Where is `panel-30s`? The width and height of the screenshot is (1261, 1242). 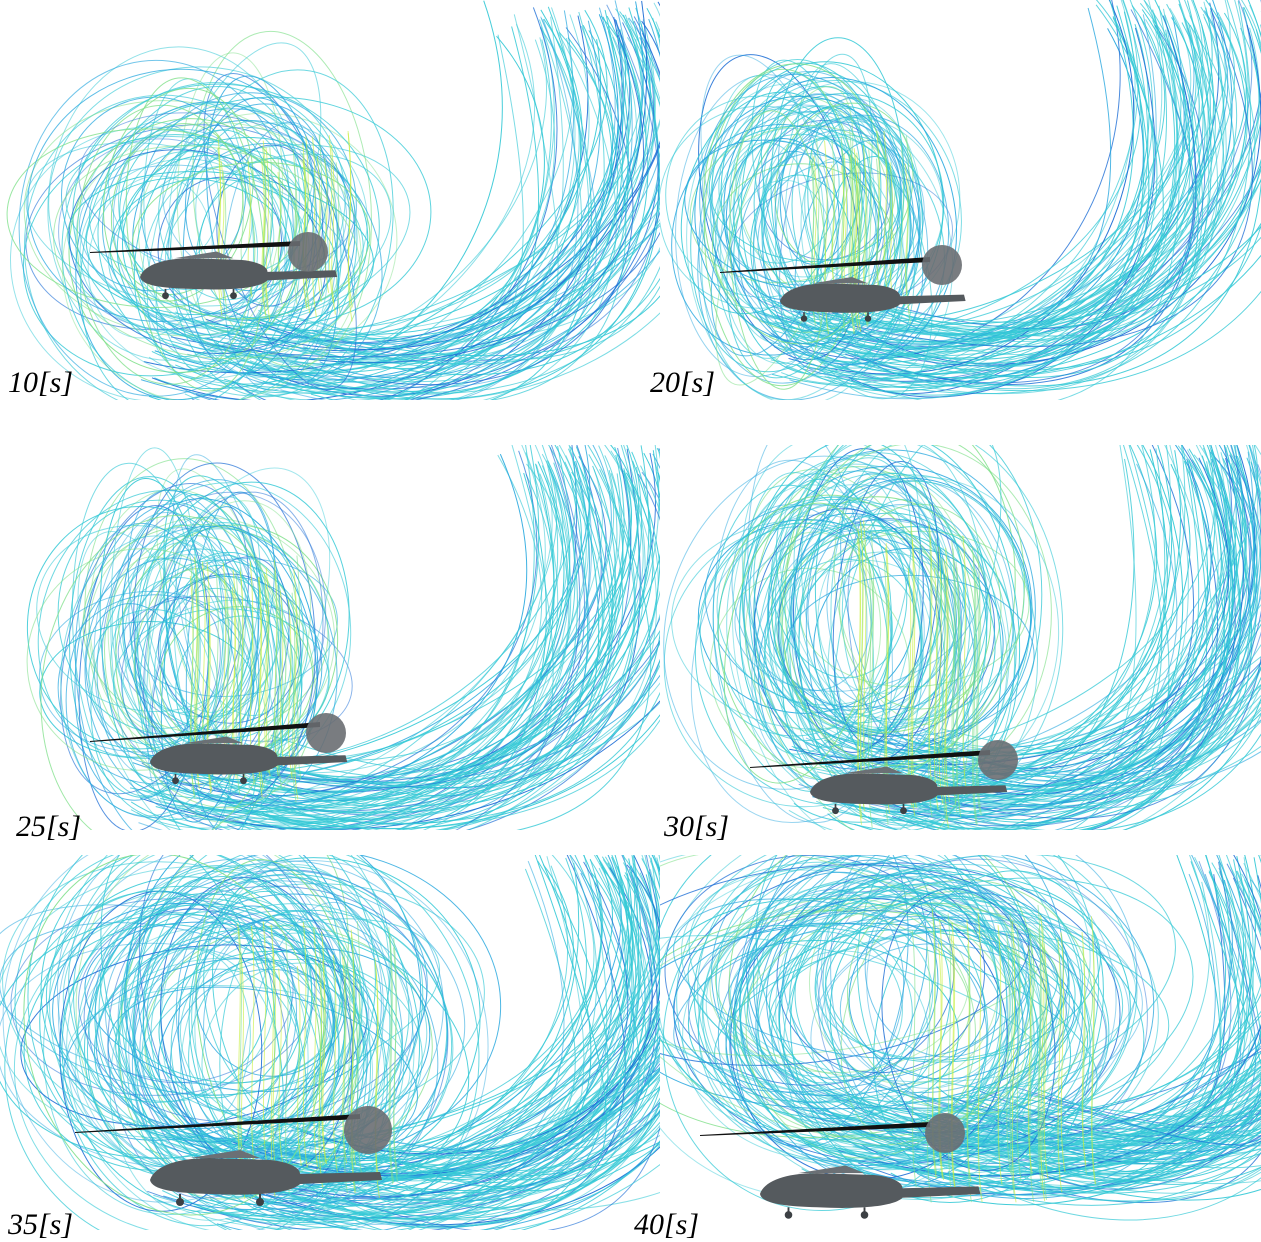
panel-30s is located at coordinates (960, 637).